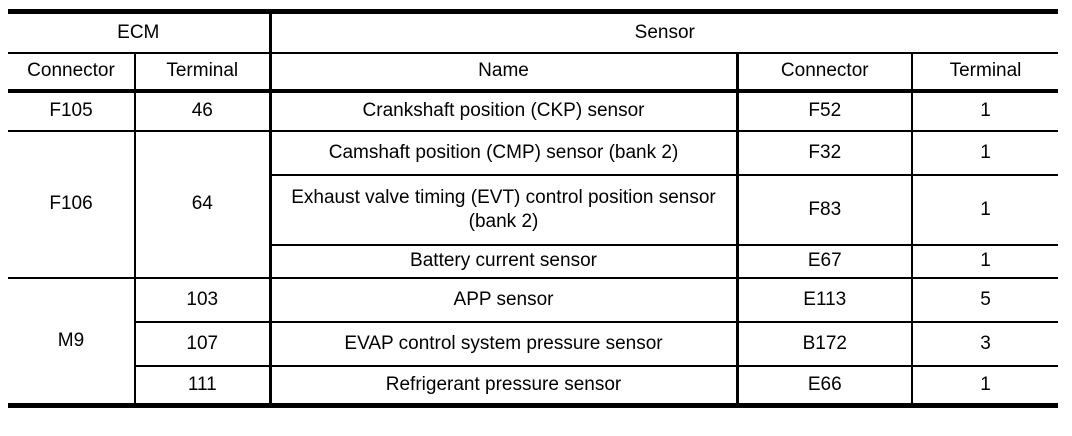 Image resolution: width=1072 pixels, height=436 pixels. What do you see at coordinates (202, 299) in the screenshot?
I see `cell-ecm-terminal: 103` at bounding box center [202, 299].